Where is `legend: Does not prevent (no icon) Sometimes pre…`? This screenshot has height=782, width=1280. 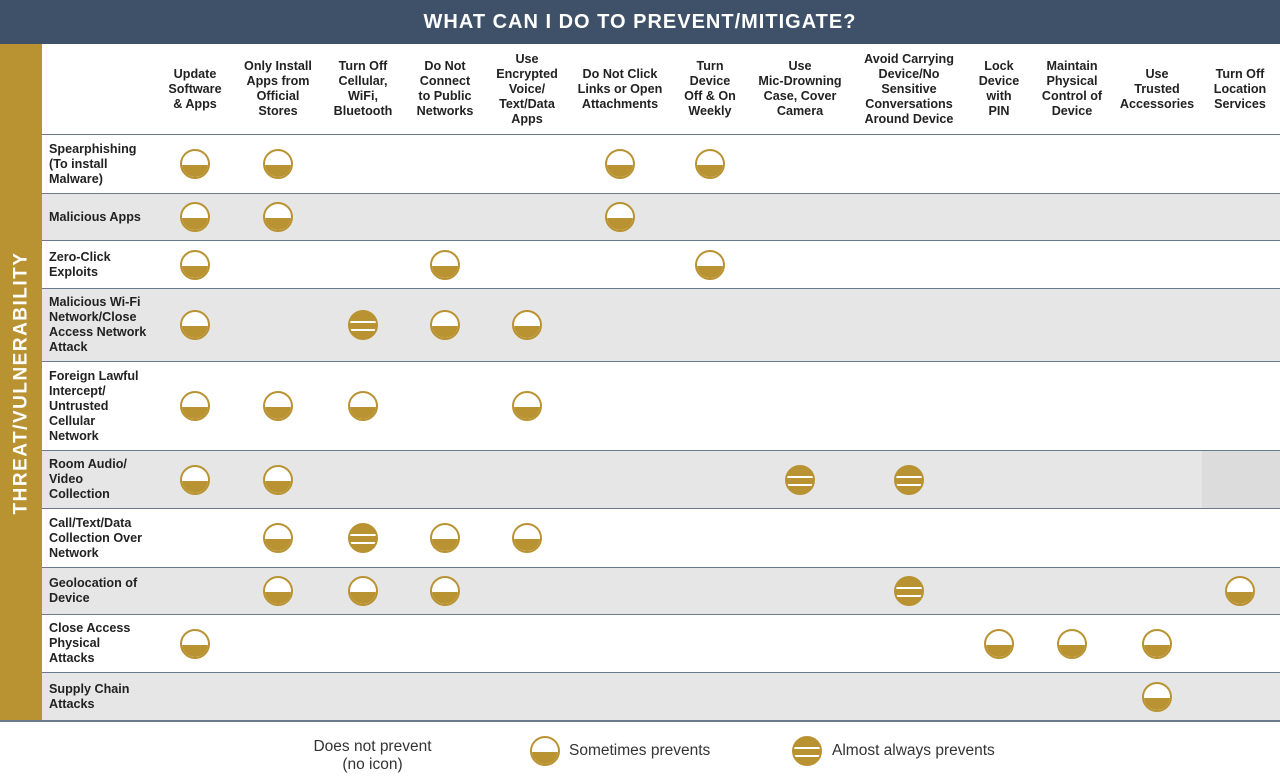 legend: Does not prevent (no icon) Sometimes pre… is located at coordinates (640, 753).